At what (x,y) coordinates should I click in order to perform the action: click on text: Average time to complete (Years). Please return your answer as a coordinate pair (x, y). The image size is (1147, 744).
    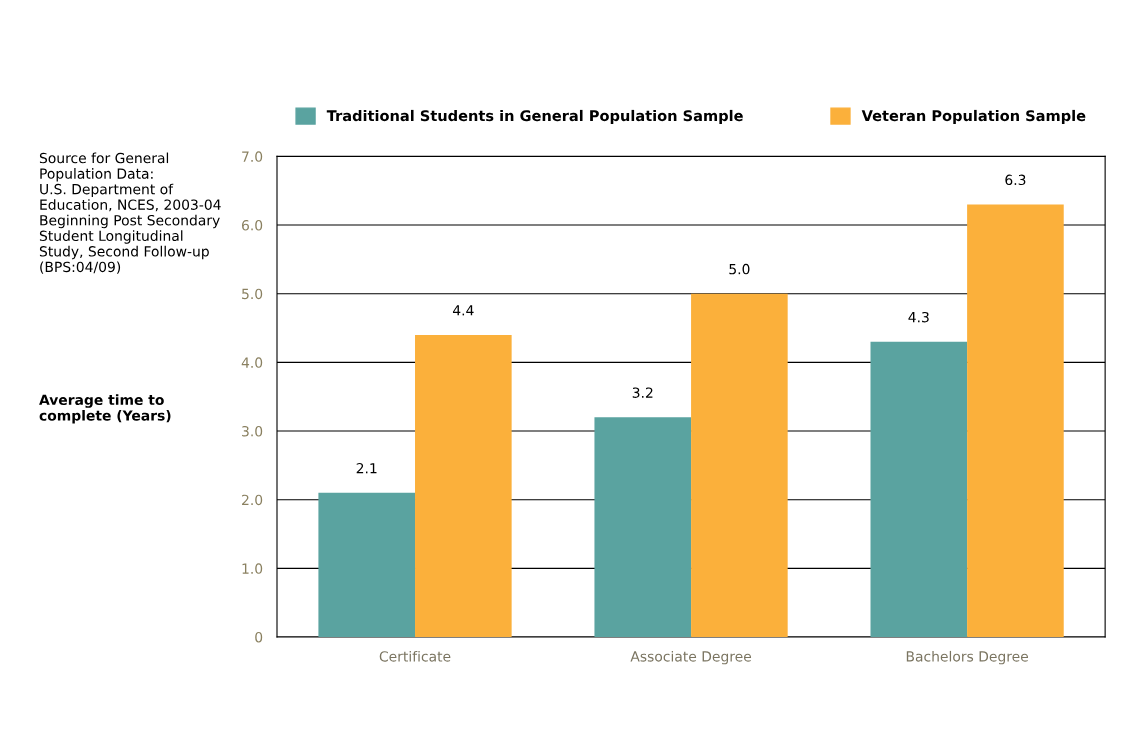
    Looking at the image, I should click on (105, 409).